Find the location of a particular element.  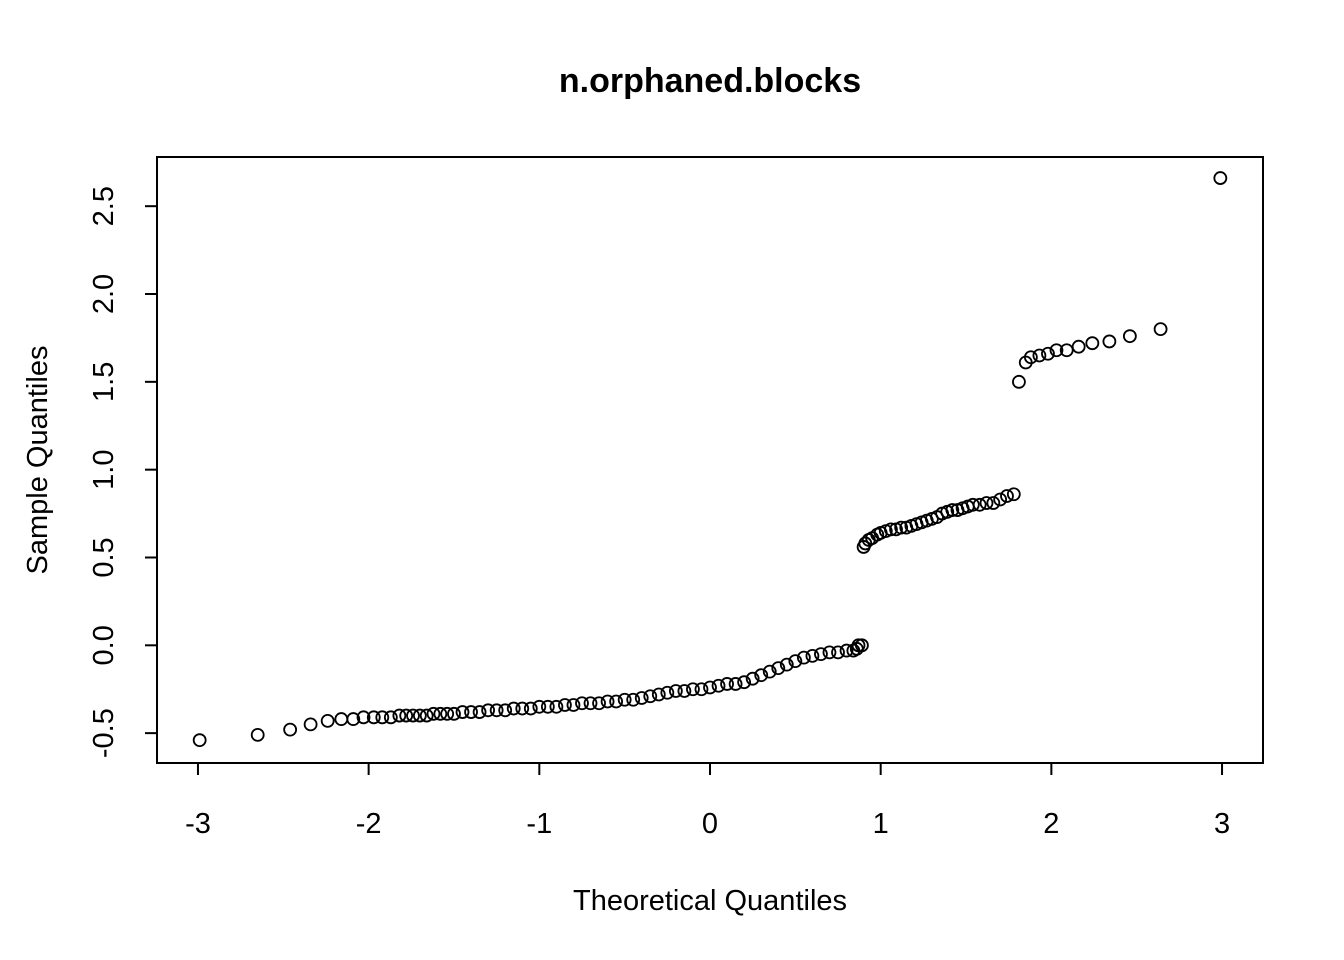

y-tick-label: -0.5 is located at coordinates (104, 733).